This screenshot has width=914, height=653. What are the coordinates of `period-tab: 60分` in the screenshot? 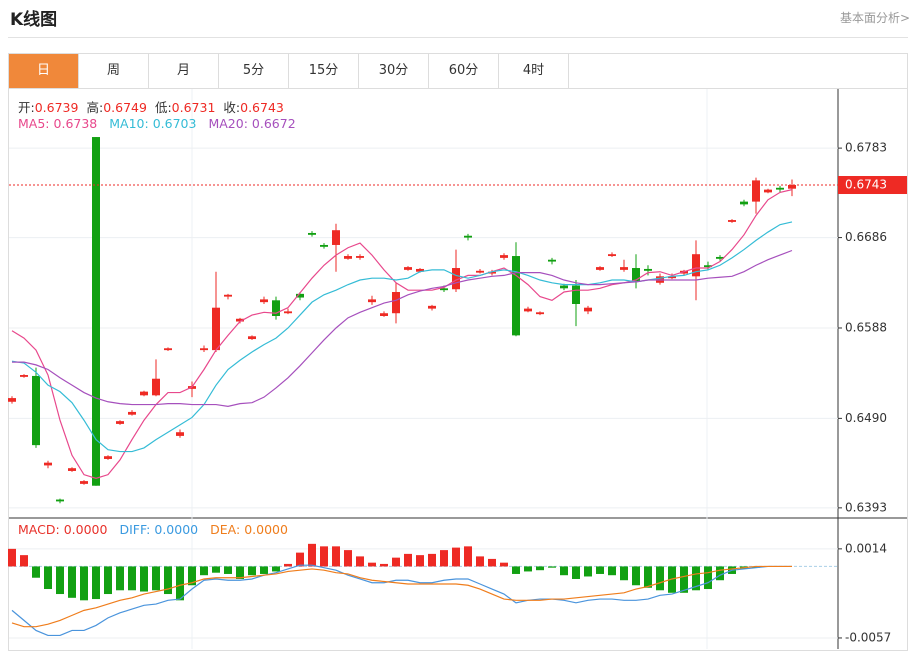 It's located at (464, 71).